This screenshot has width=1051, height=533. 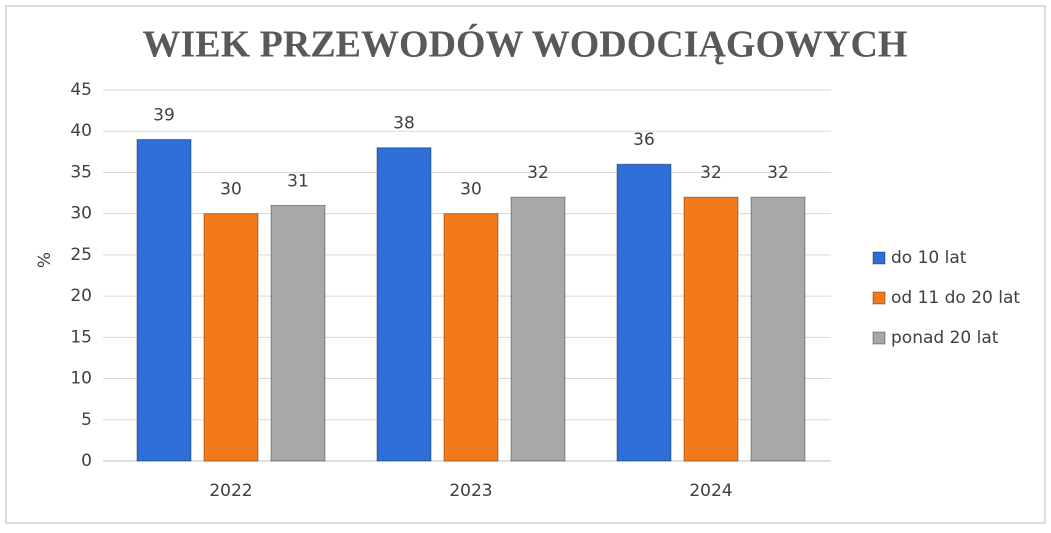 I want to click on y-tick-label: 20, so click(x=81, y=296).